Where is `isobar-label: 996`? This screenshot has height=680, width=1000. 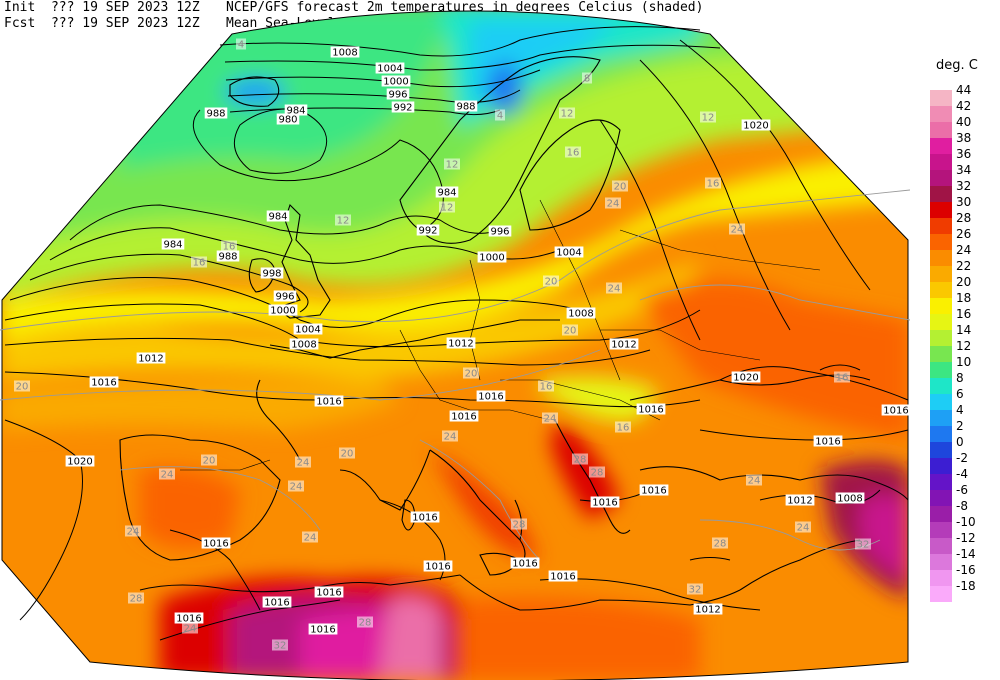
isobar-label: 996 is located at coordinates (499, 232).